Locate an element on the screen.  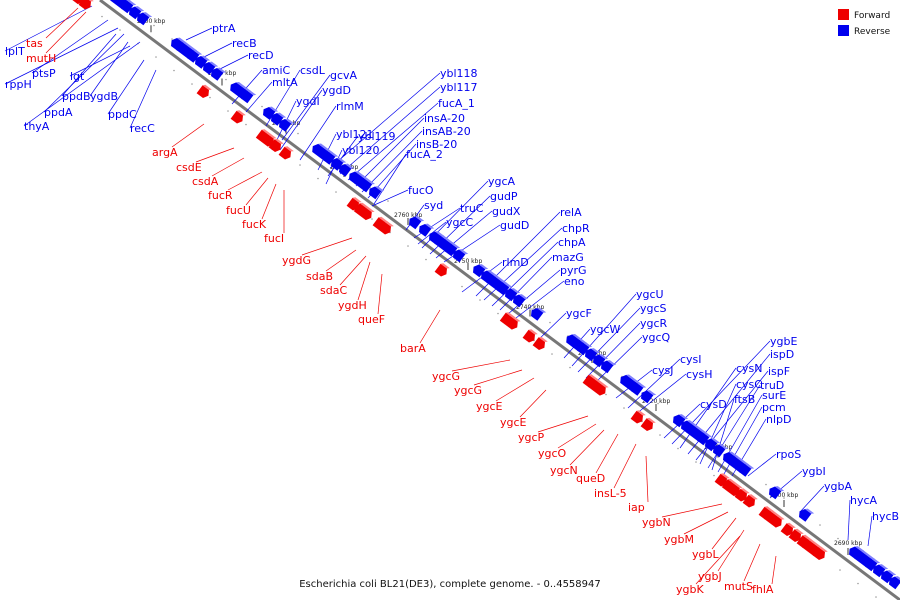
gene-label-truc: truC is located at coordinates (472, 208).